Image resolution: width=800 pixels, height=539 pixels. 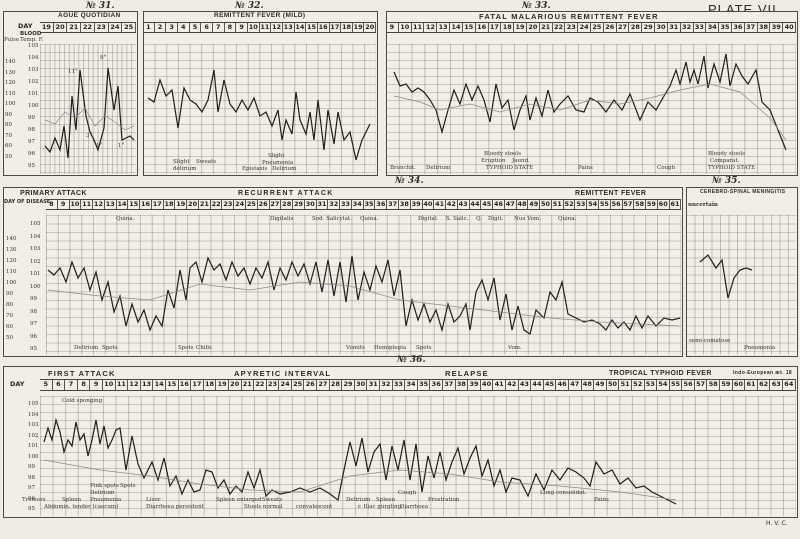 What do you see at coordinates (123, 204) in the screenshot?
I see `day-cell: 14` at bounding box center [123, 204].